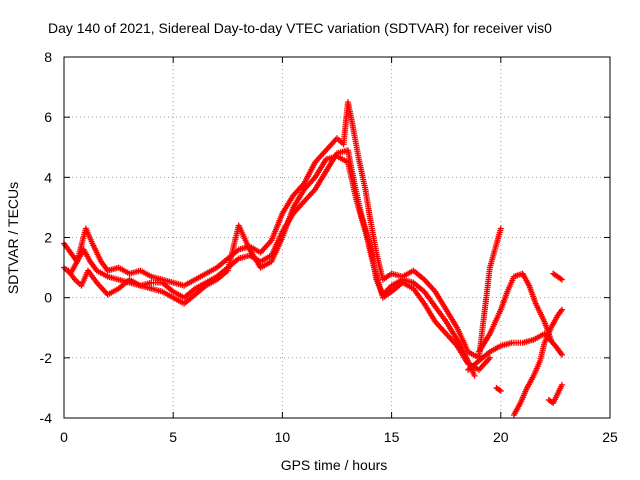 This screenshot has height=480, width=640. I want to click on x-tick-label: 25, so click(610, 437).